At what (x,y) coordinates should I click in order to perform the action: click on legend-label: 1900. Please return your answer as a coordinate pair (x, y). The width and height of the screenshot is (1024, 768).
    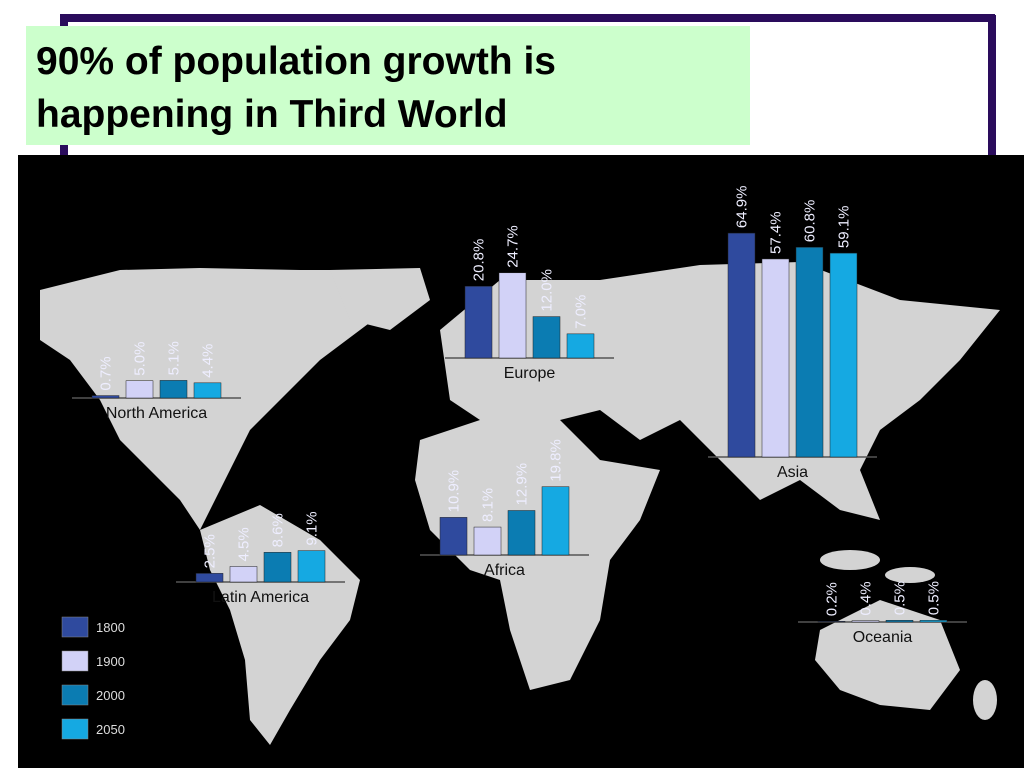
    Looking at the image, I should click on (110, 661).